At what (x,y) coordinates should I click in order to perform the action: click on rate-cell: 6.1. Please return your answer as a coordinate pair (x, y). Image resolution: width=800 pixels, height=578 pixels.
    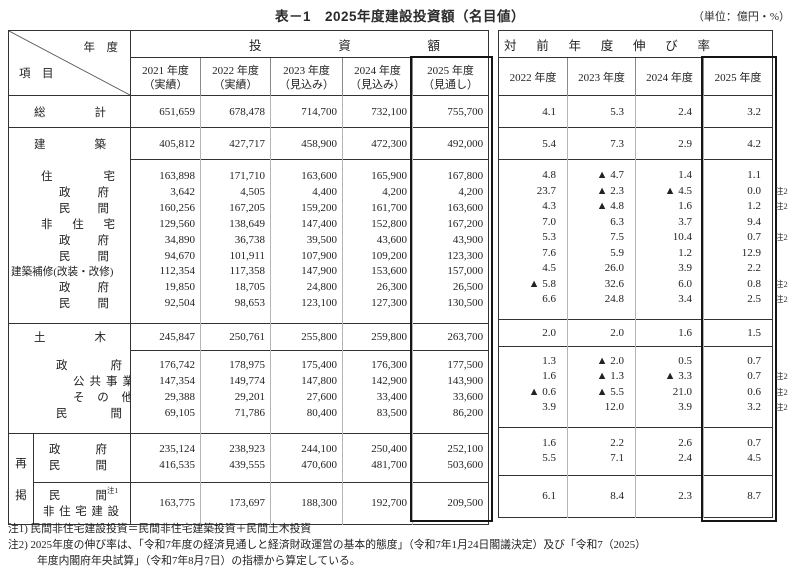
    Looking at the image, I should click on (533, 496).